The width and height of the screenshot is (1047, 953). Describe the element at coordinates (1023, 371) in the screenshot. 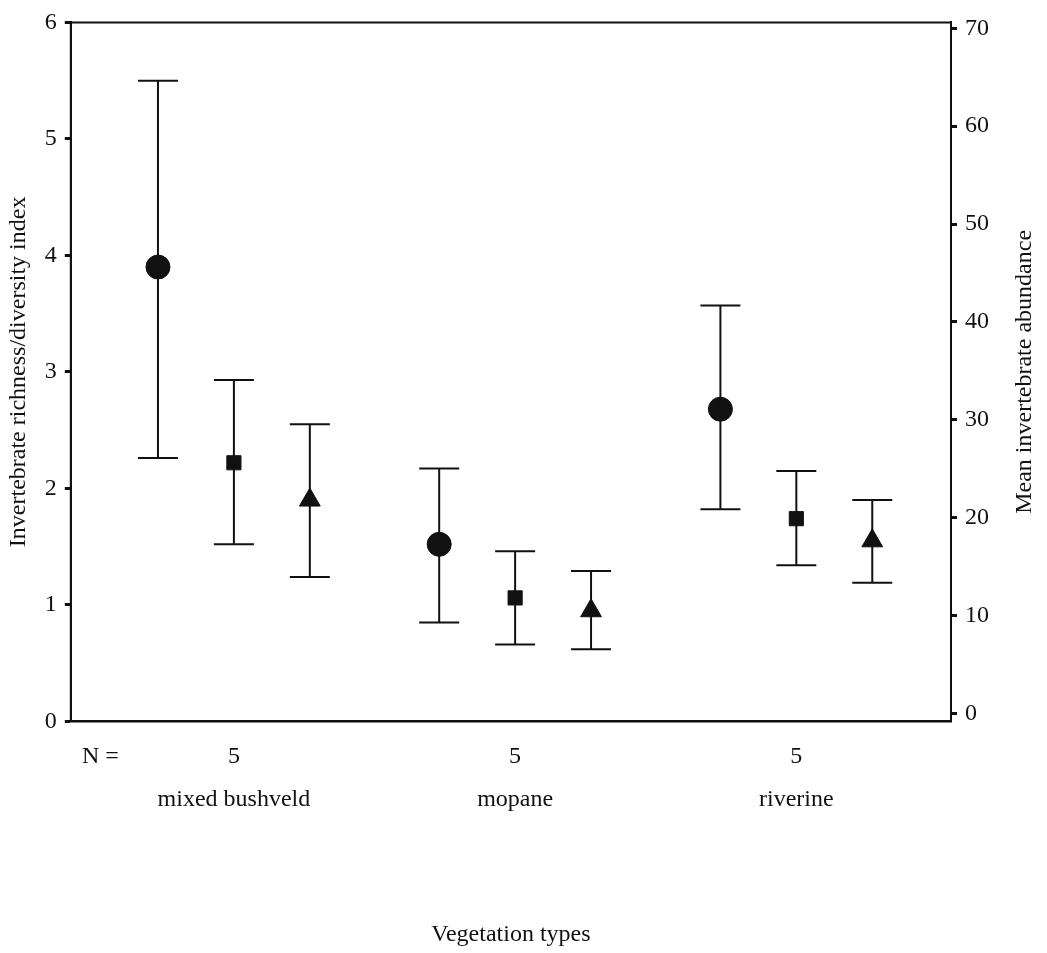

I see `y2-axis-title: Mean invertebrate abundance` at that location.